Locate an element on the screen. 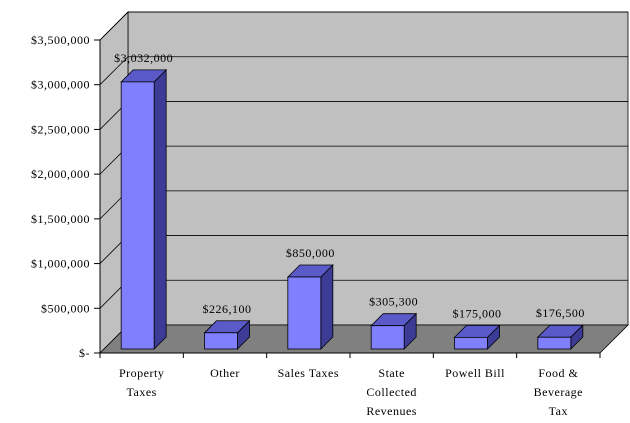 Image resolution: width=630 pixels, height=423 pixels. category-label-line: Food & is located at coordinates (558, 373).